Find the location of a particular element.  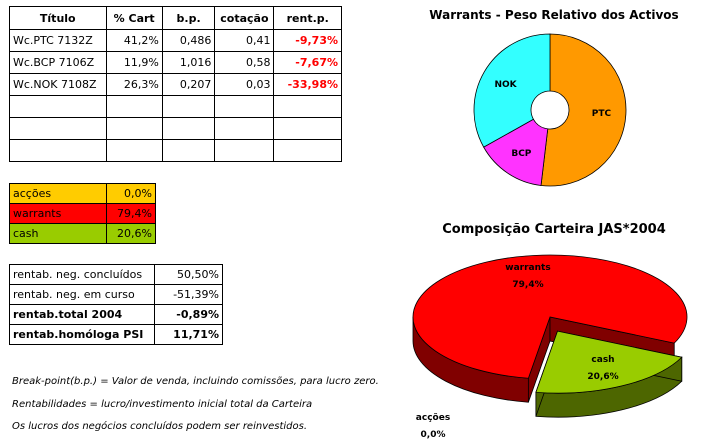

table-cell: 0,58 is located at coordinates (244, 62).